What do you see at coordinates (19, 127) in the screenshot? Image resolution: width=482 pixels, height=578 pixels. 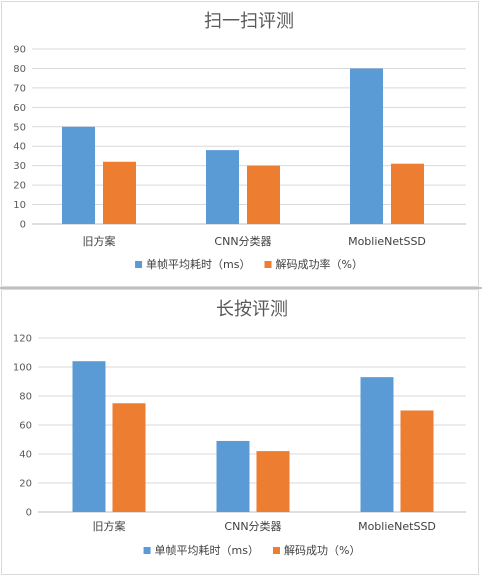 I see `y-tick-label: 50` at bounding box center [19, 127].